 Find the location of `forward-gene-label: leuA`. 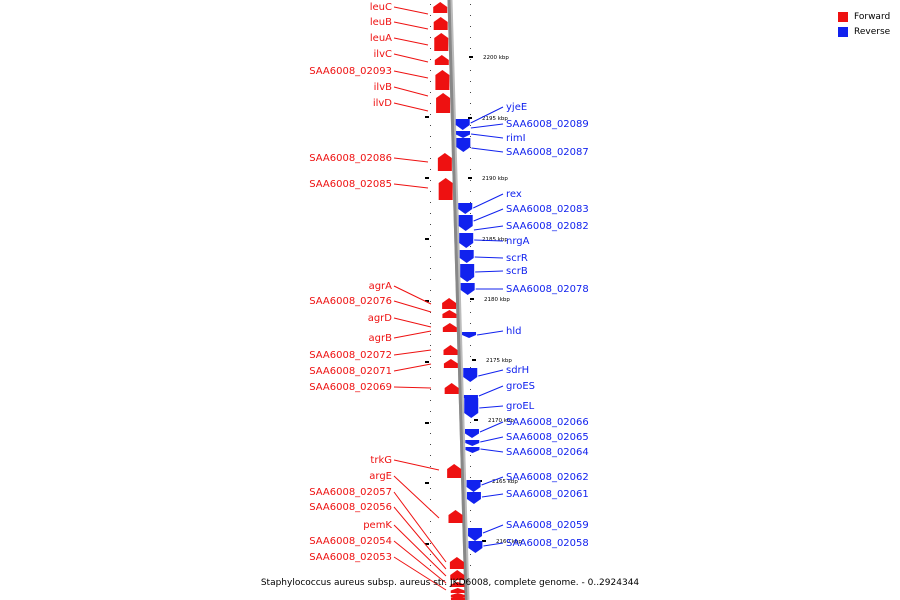

forward-gene-label: leuA is located at coordinates (381, 38).